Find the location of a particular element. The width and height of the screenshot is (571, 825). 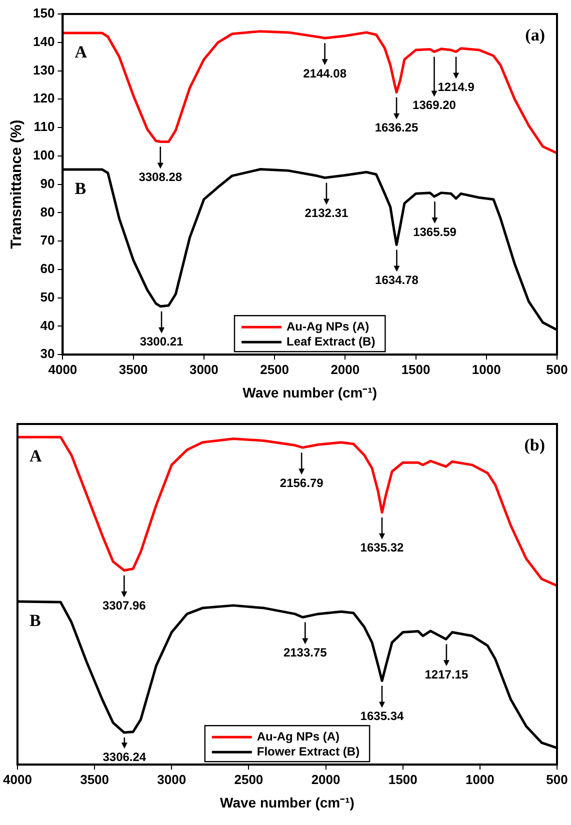

annotation: 1634.78 is located at coordinates (397, 280).